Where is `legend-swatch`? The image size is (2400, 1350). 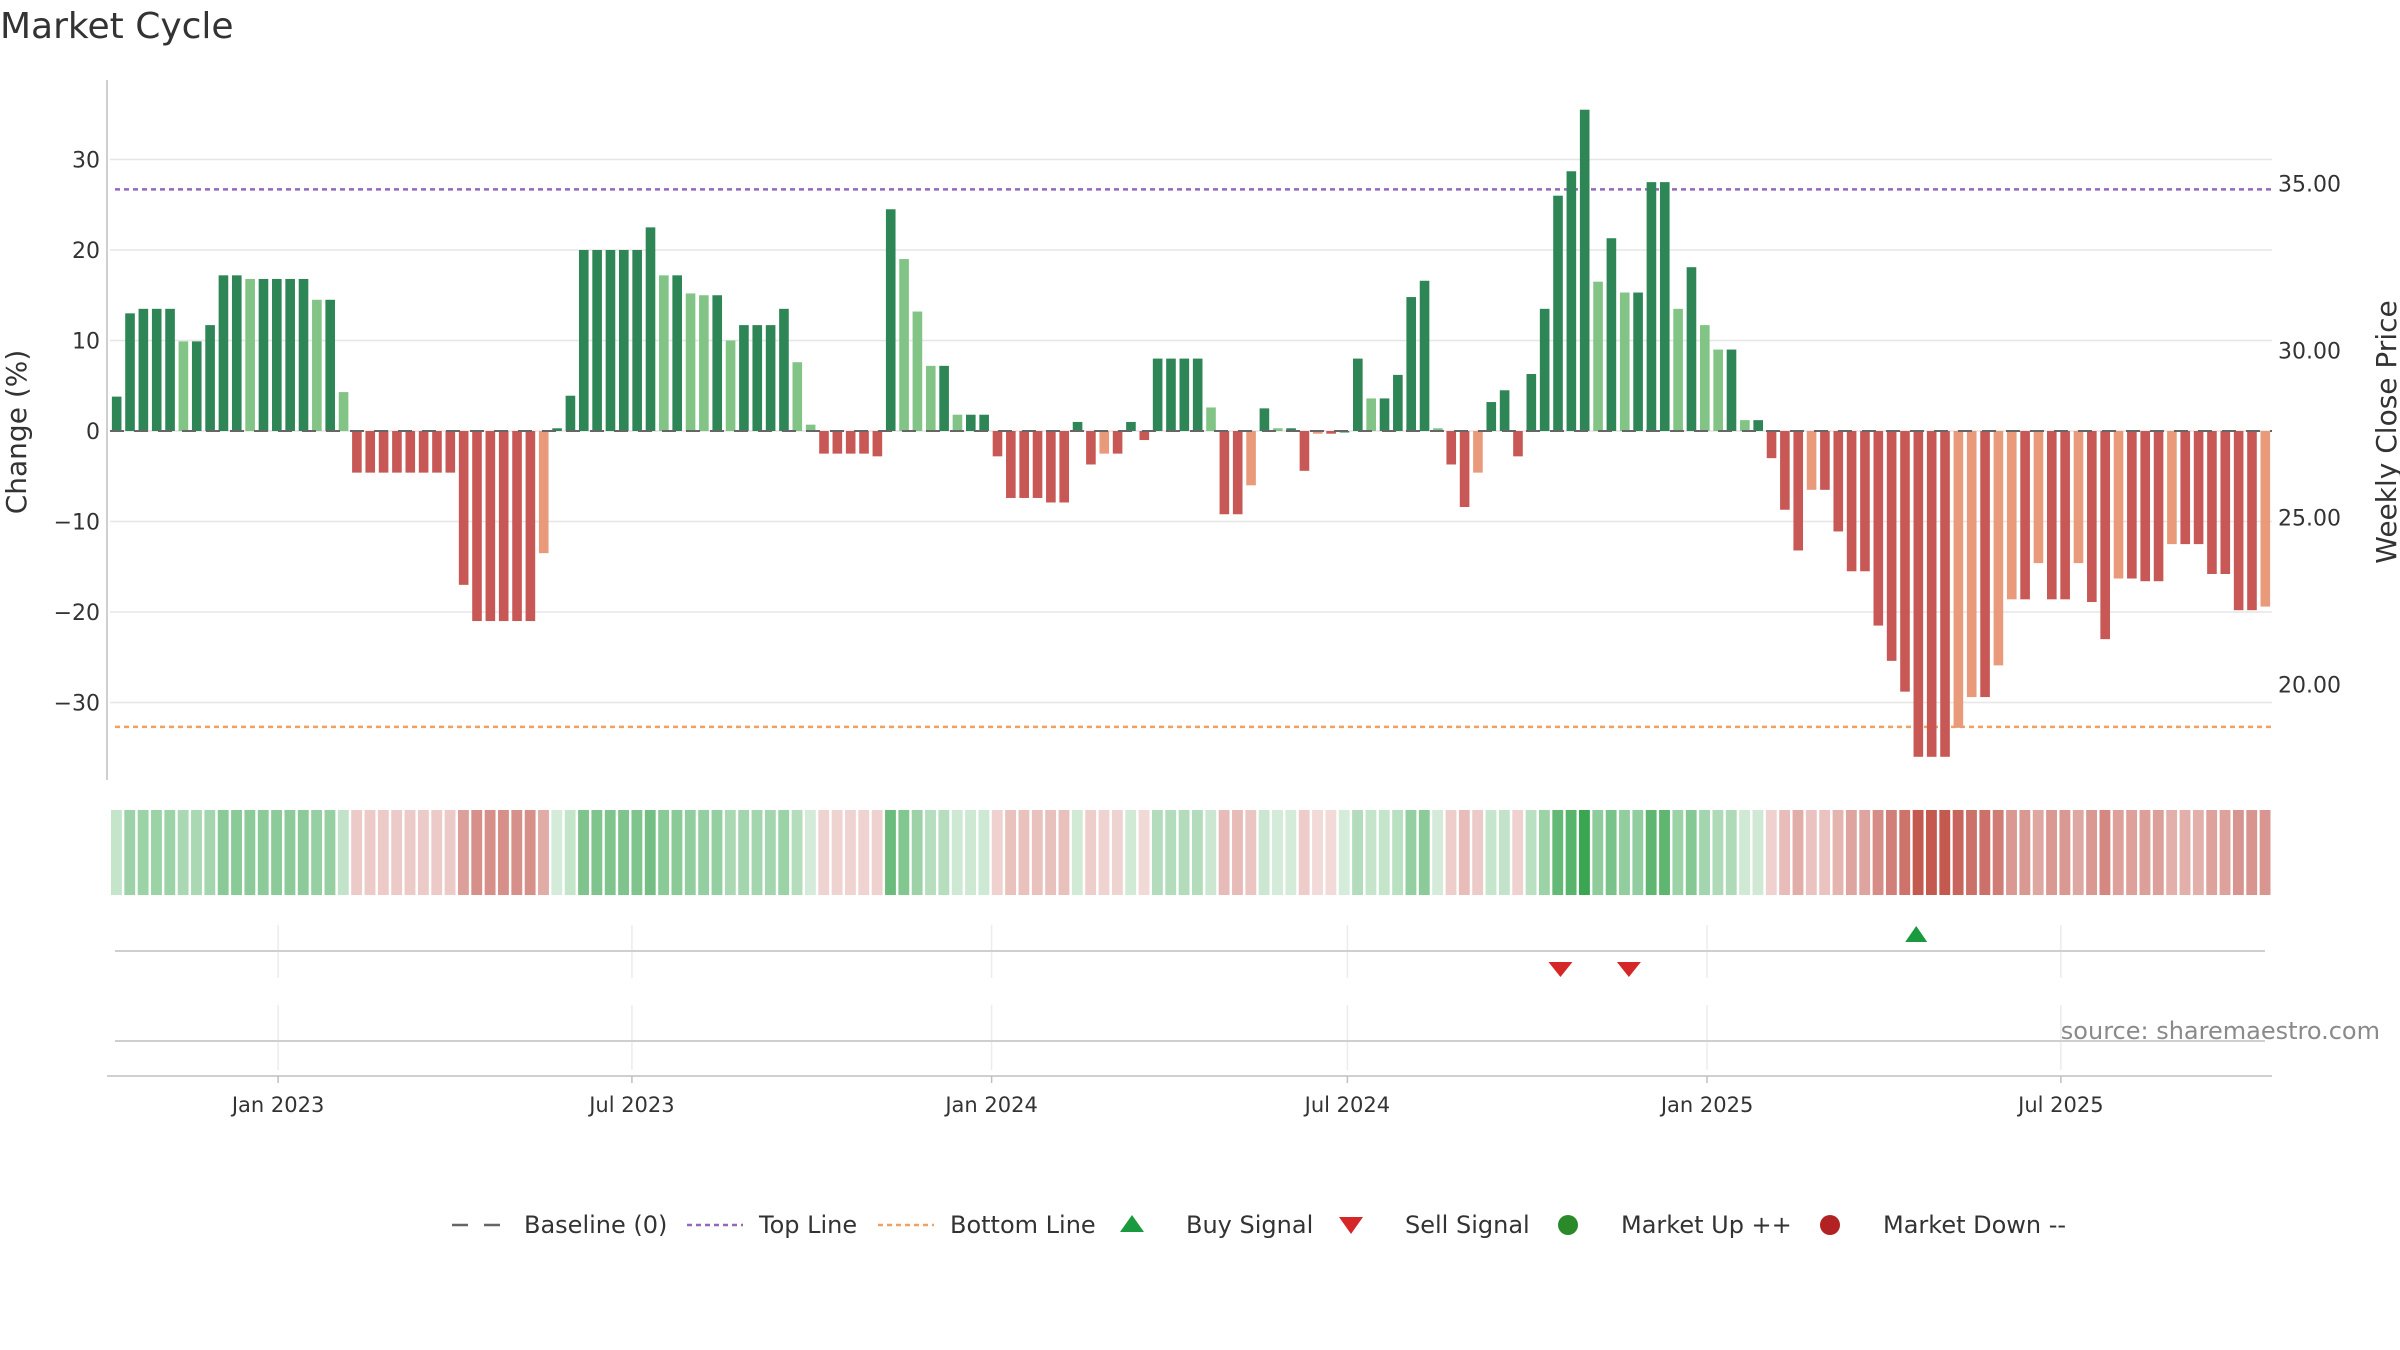
legend-swatch is located at coordinates (1351, 1225).